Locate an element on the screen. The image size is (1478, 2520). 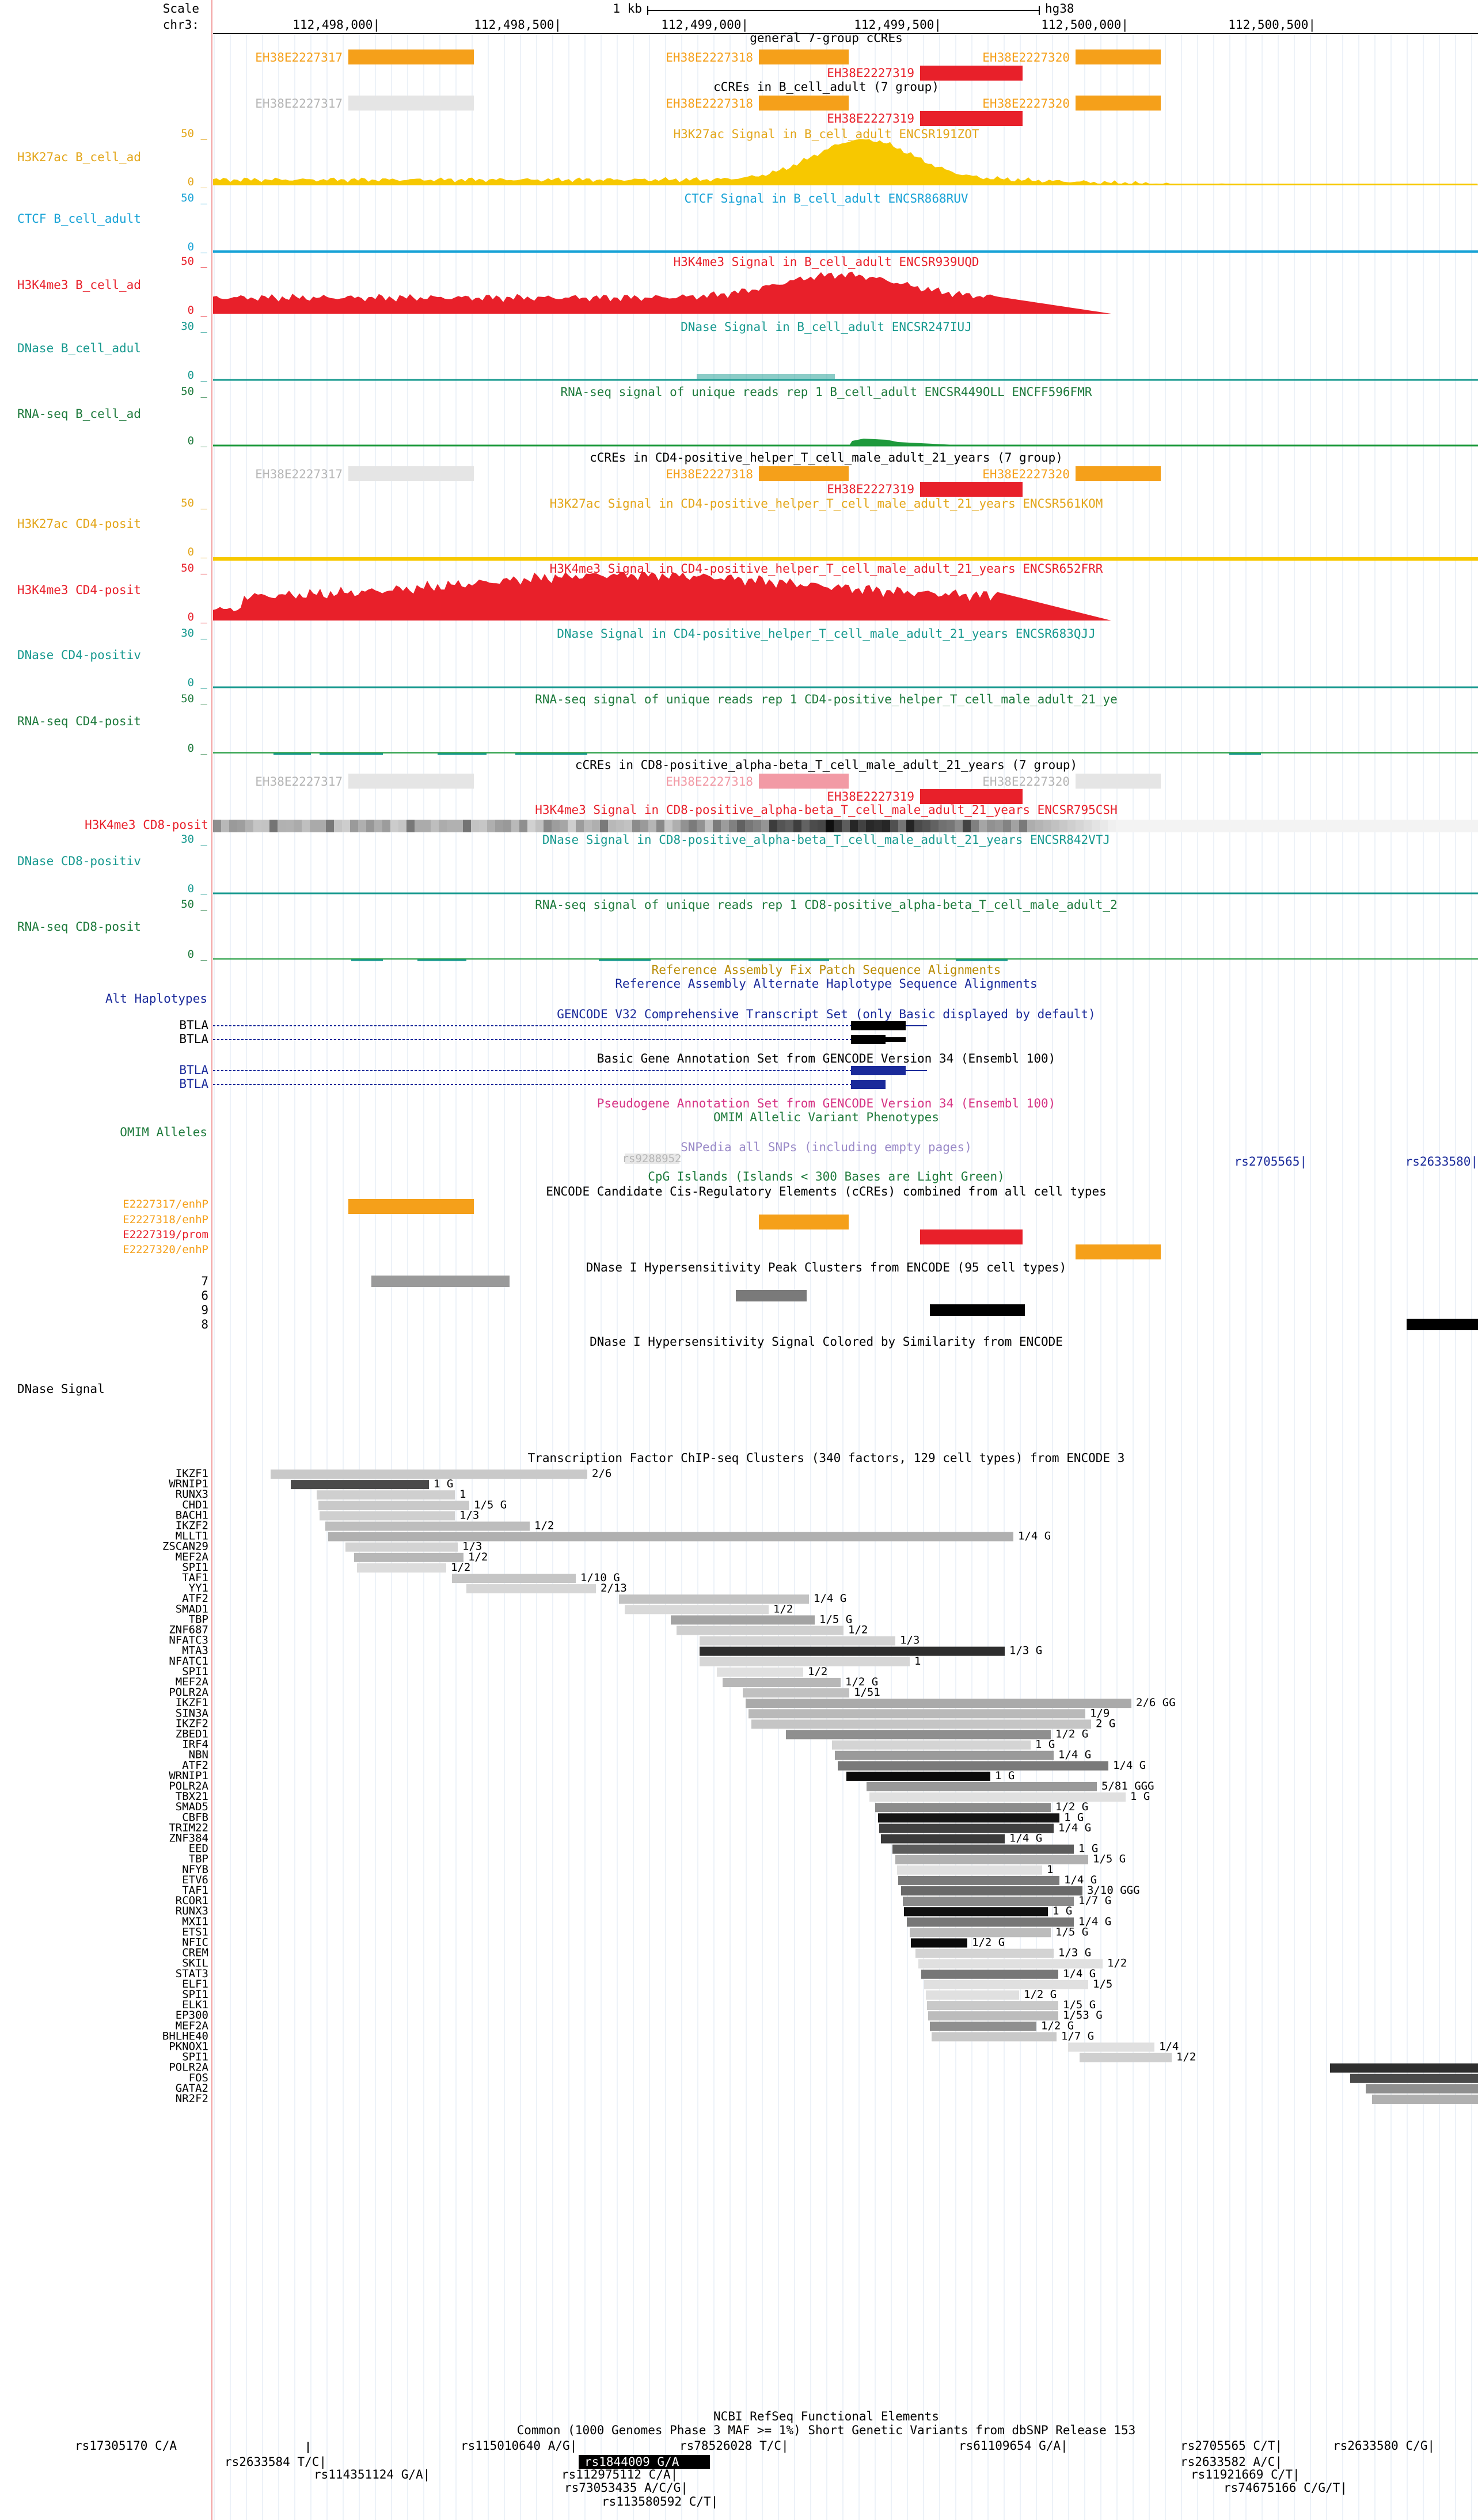
track-label: E2227320/enhP is located at coordinates (165, 1249).